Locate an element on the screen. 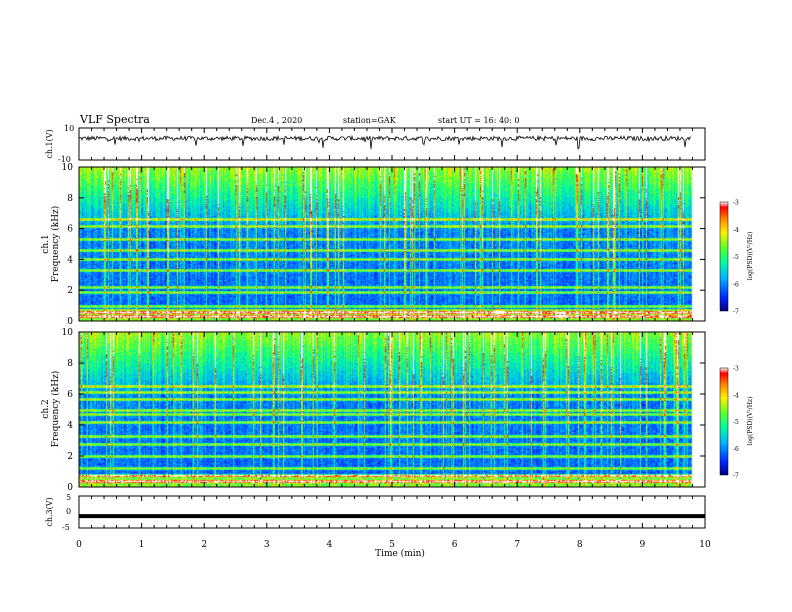  start-time-label: start UT = 16: 40: 0 is located at coordinates (478, 120).